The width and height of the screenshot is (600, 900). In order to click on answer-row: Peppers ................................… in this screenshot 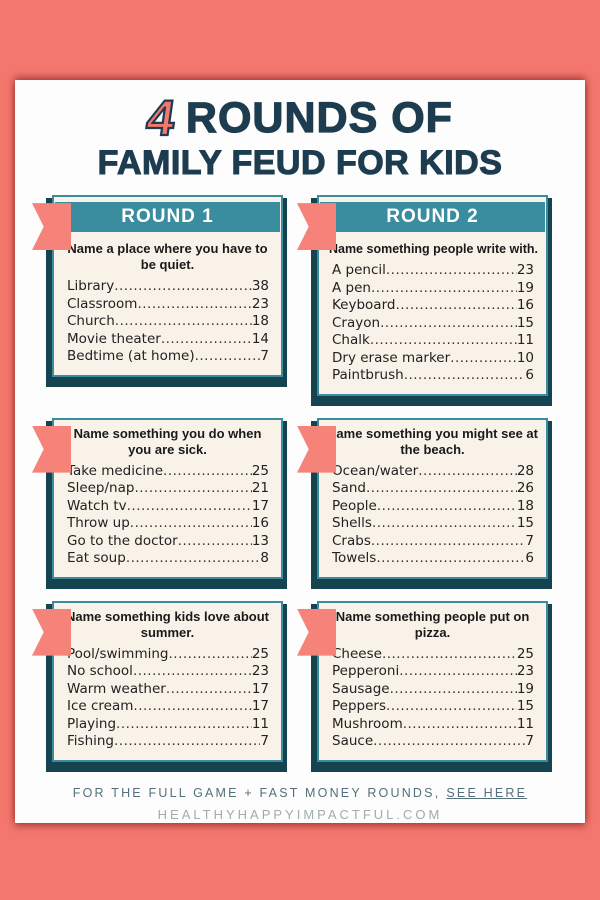, I will do `click(433, 707)`.